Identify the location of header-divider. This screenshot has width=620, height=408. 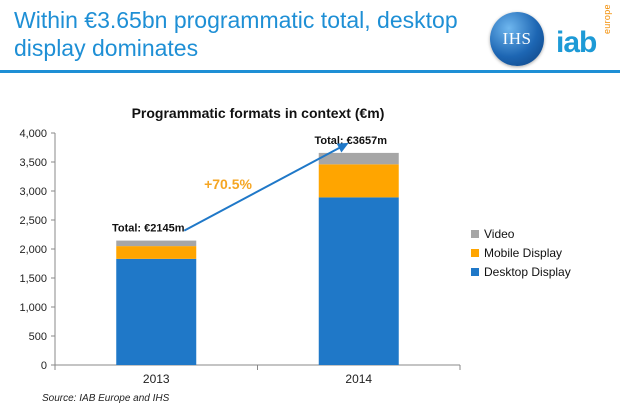
(310, 71).